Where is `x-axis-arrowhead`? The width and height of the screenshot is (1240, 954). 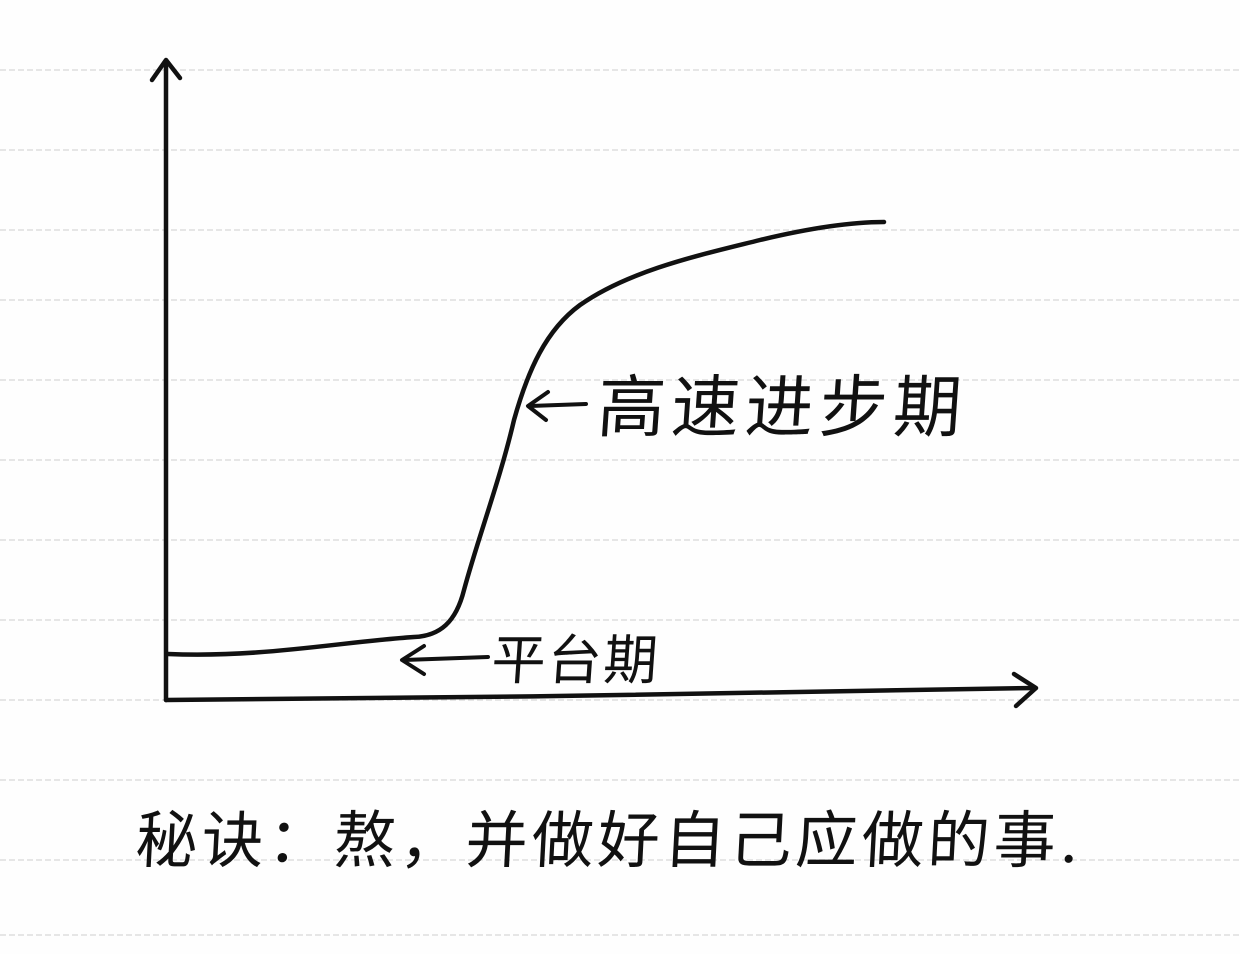
x-axis-arrowhead is located at coordinates (1025, 690).